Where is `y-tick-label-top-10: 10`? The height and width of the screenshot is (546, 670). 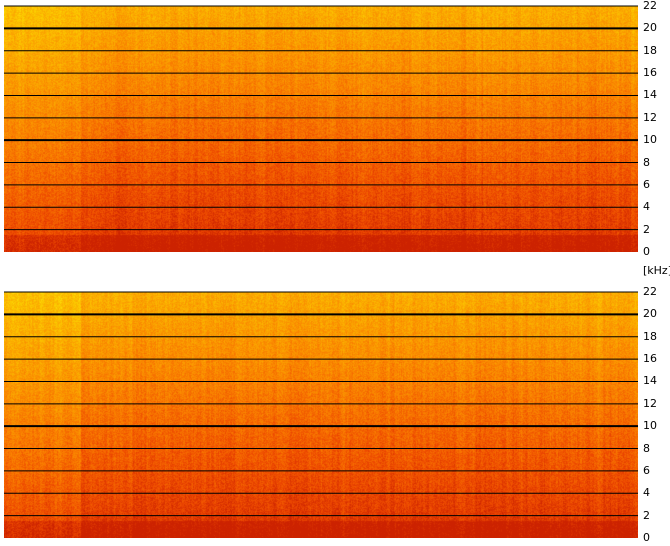
y-tick-label-top-10: 10 is located at coordinates (650, 140).